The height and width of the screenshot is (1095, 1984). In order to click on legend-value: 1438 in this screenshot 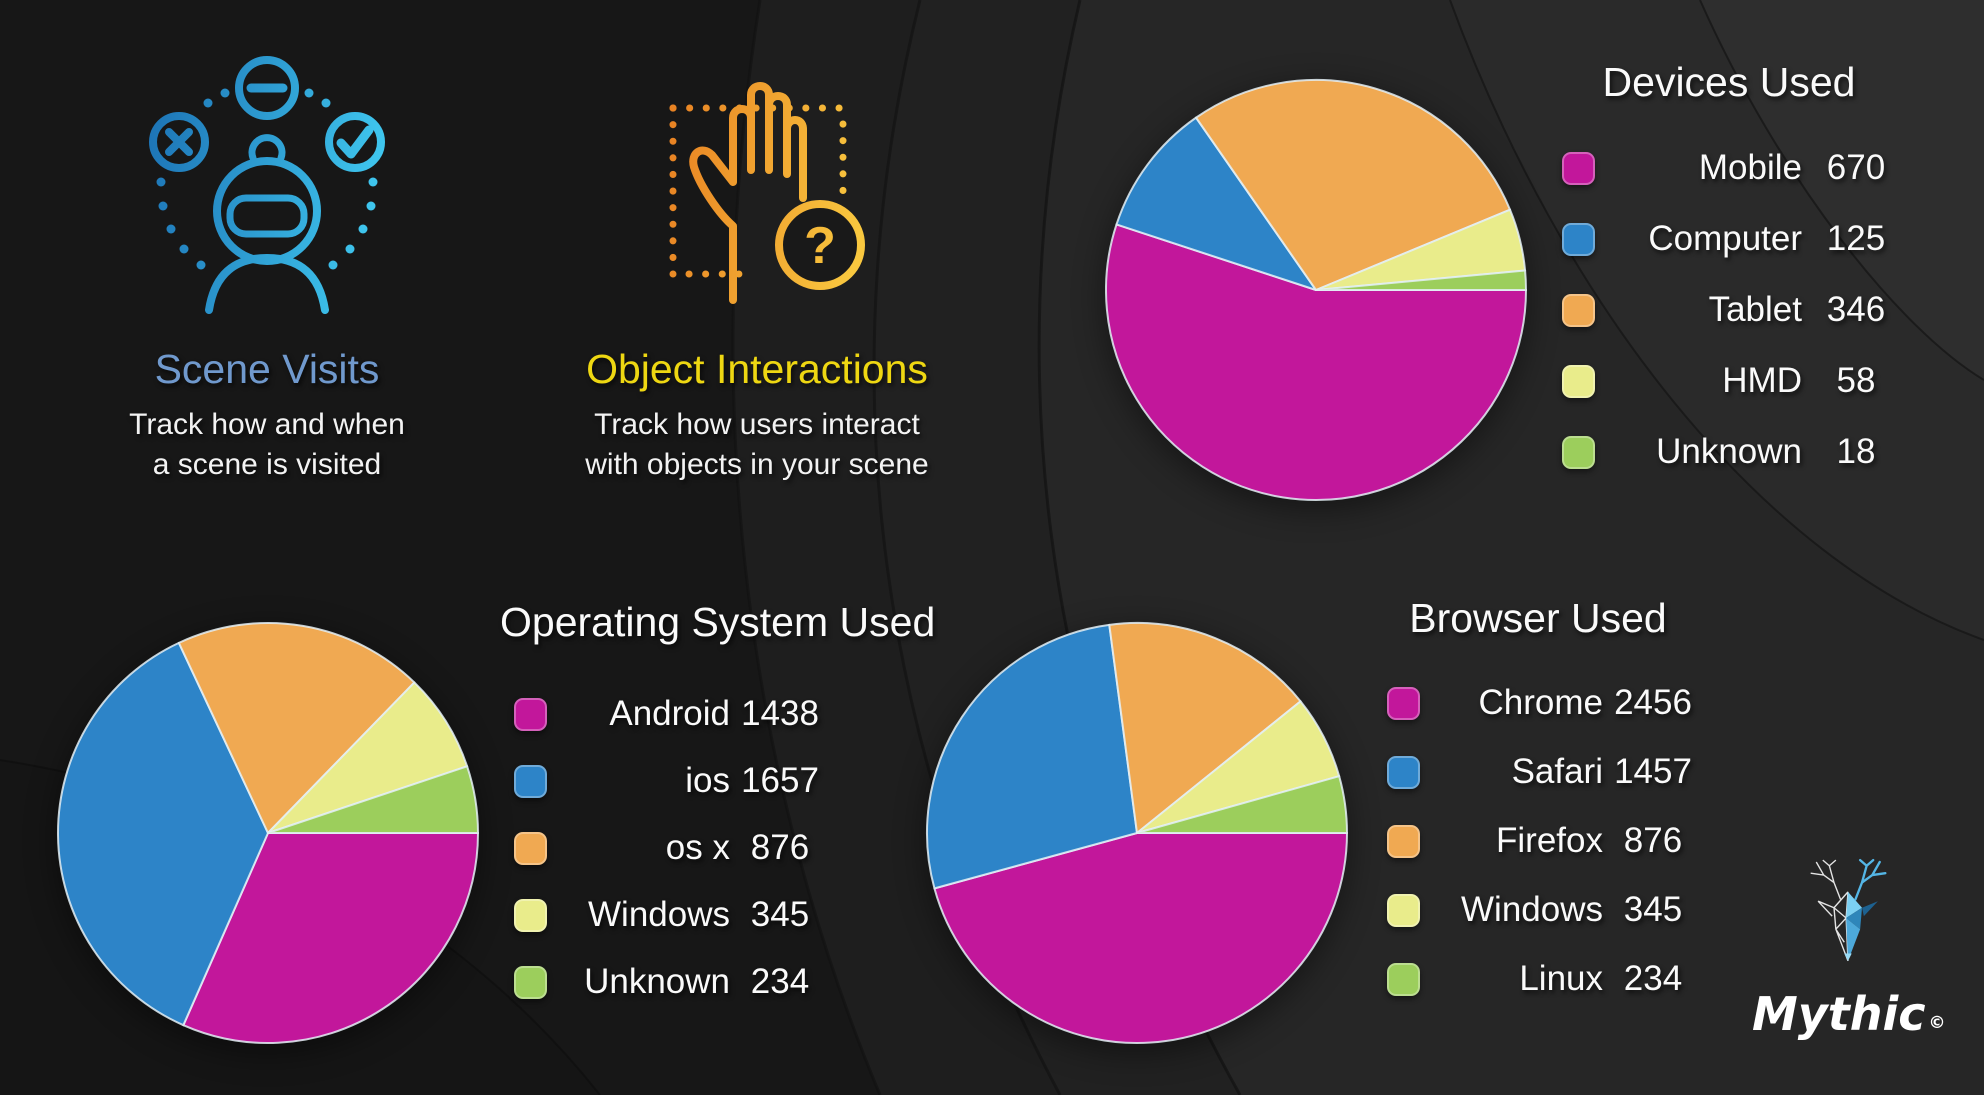, I will do `click(780, 713)`.